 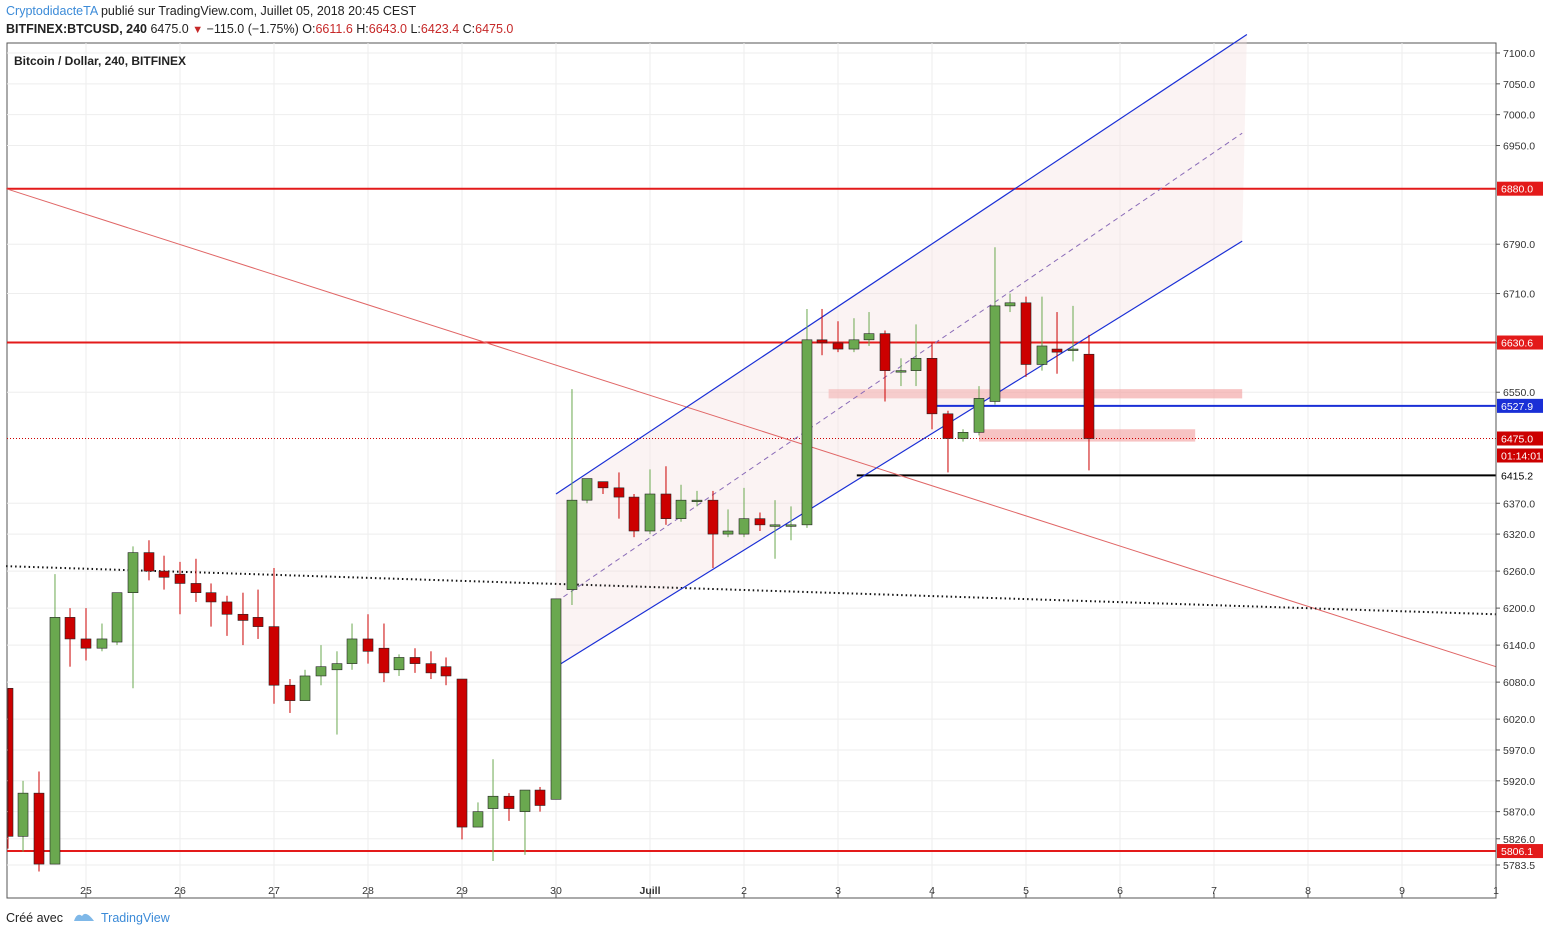 I want to click on price-tick-label: 5783.5, so click(x=1519, y=866).